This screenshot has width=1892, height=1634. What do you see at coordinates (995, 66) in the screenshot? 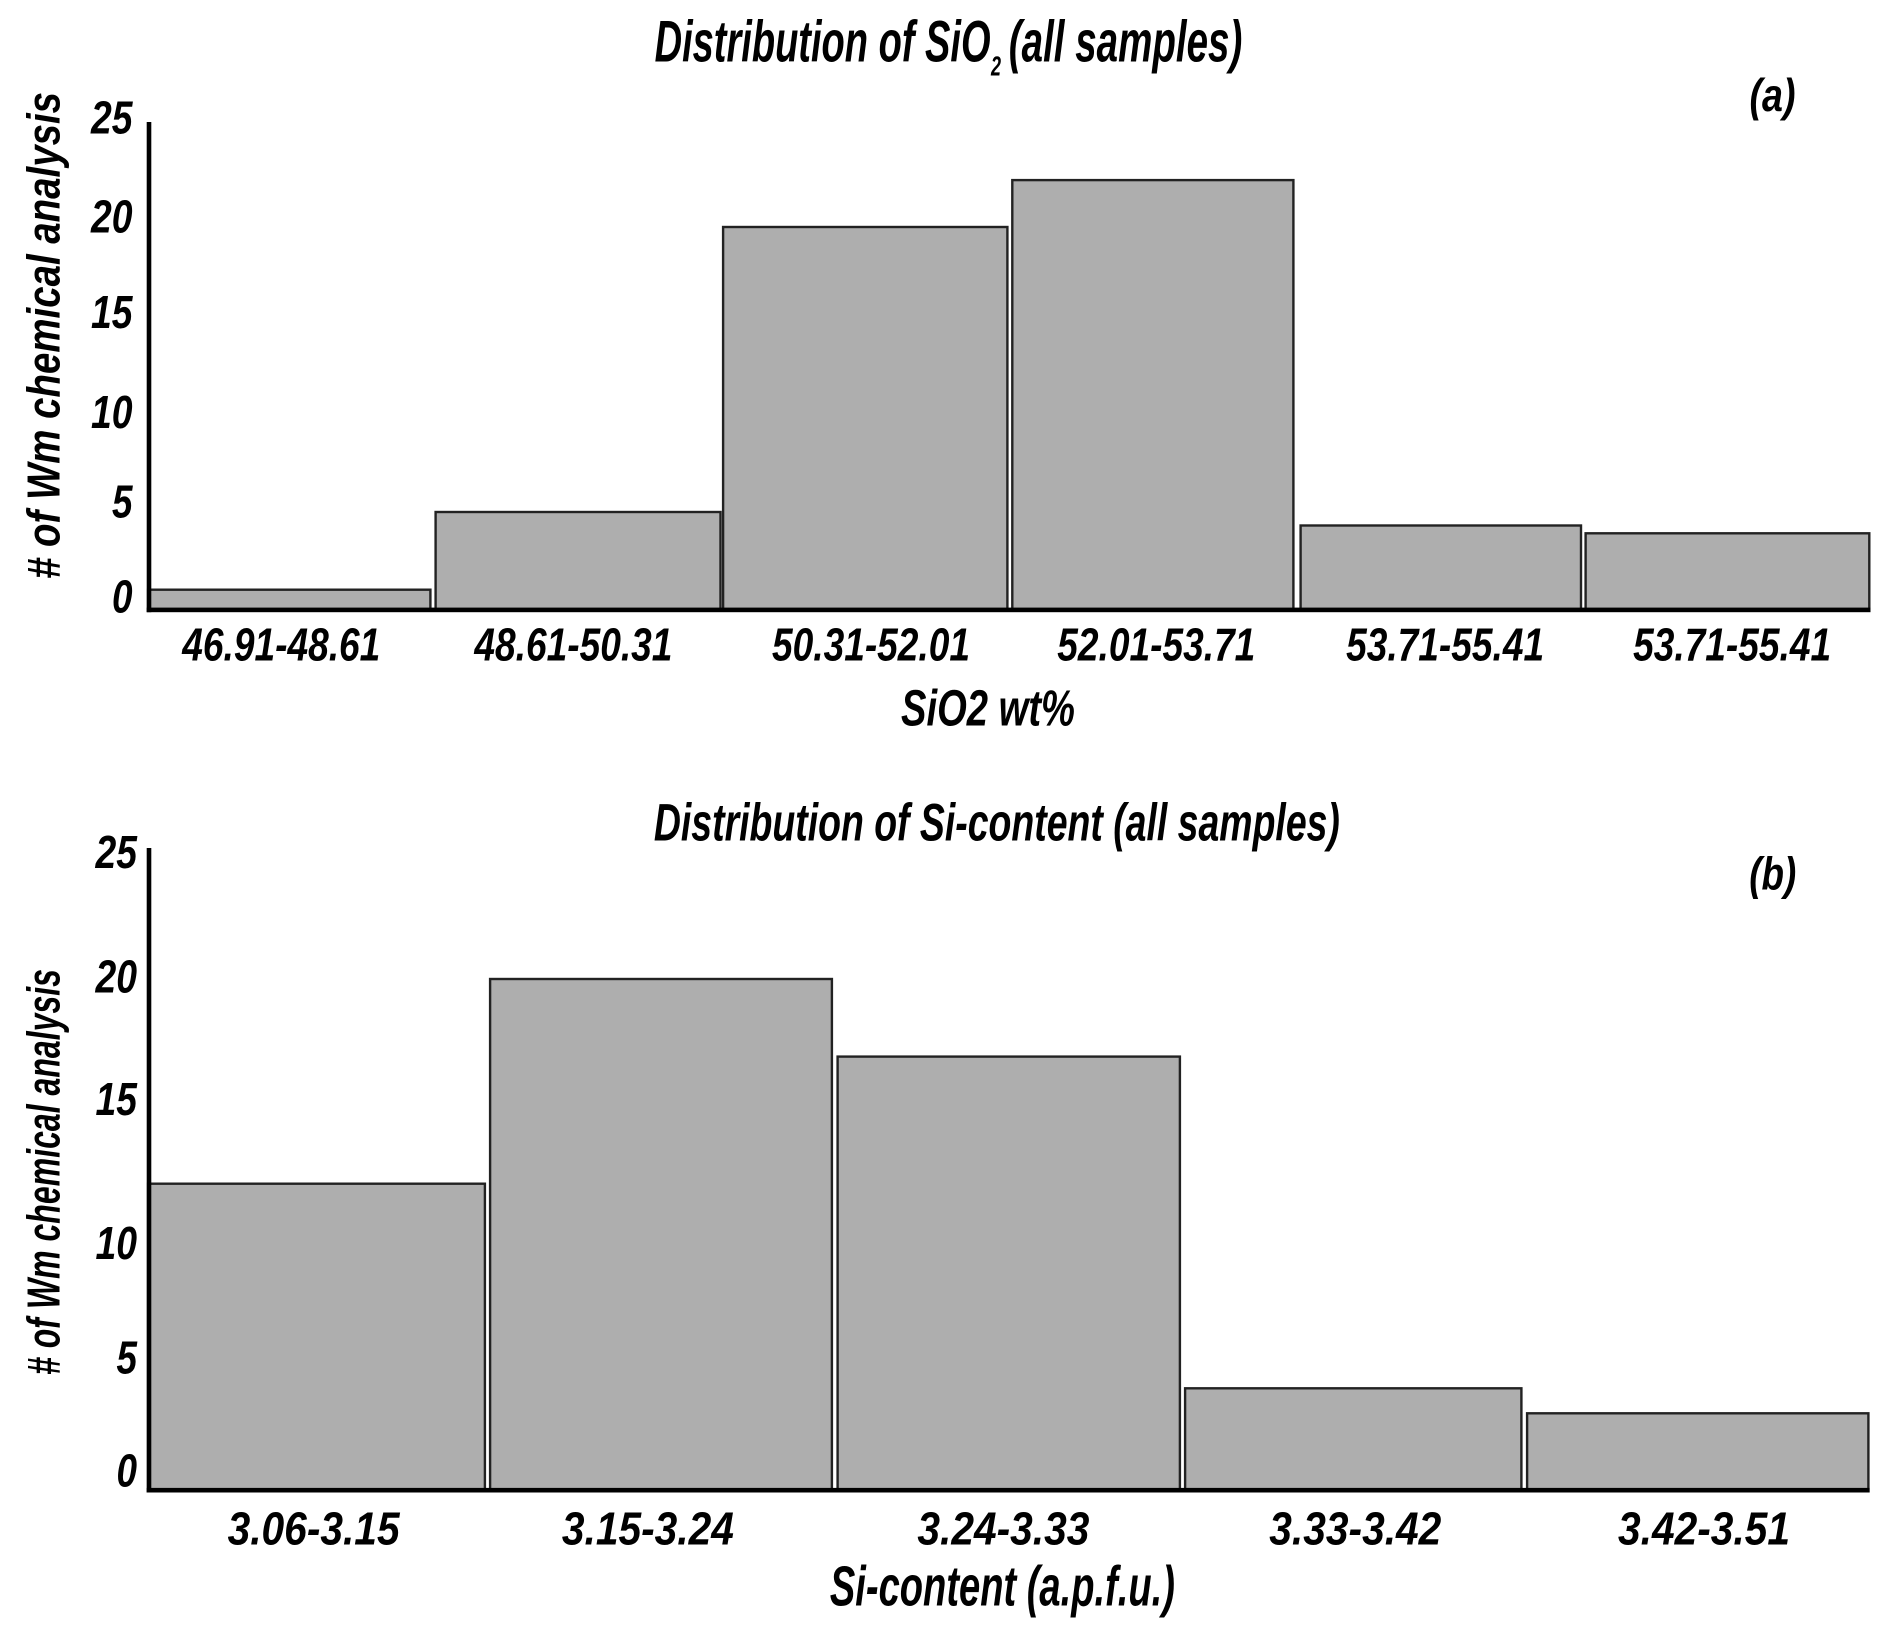
I see `svg-text: 2` at bounding box center [995, 66].